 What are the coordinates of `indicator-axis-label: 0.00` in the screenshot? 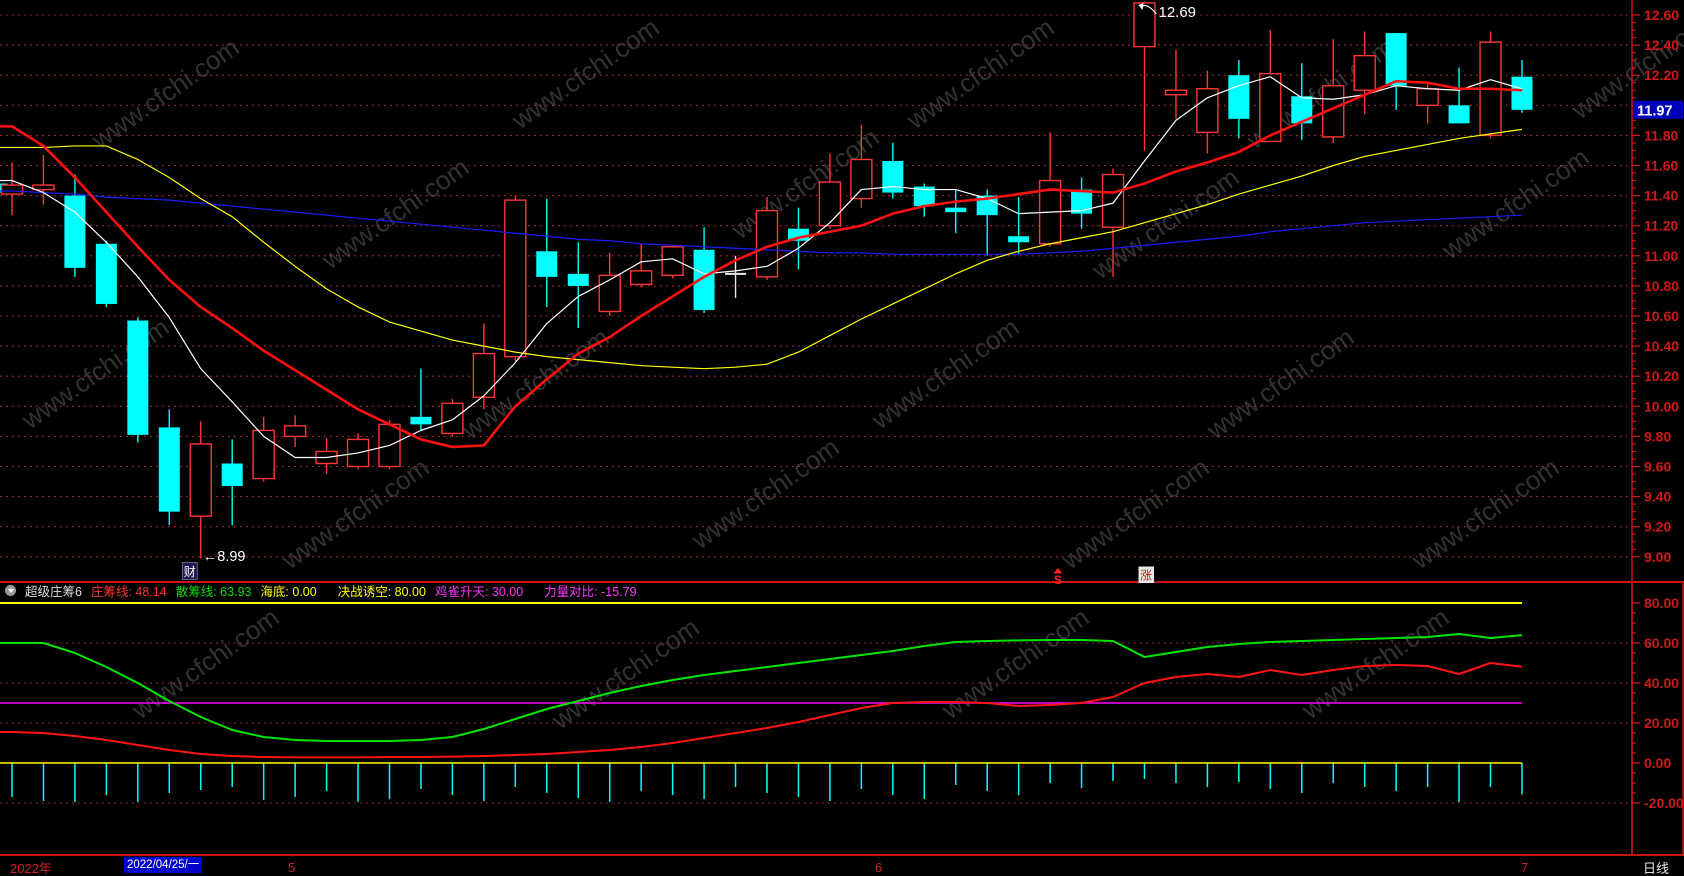 It's located at (1657, 763).